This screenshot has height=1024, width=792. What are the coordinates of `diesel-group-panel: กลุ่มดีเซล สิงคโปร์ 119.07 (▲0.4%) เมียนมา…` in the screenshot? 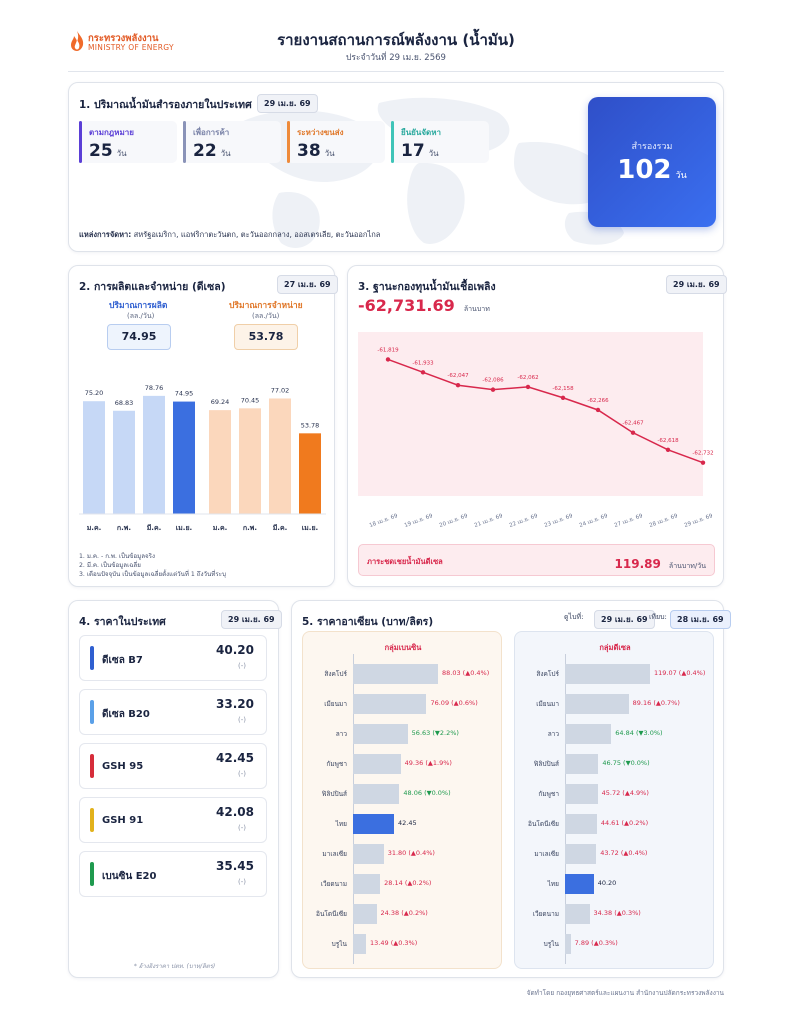 It's located at (614, 800).